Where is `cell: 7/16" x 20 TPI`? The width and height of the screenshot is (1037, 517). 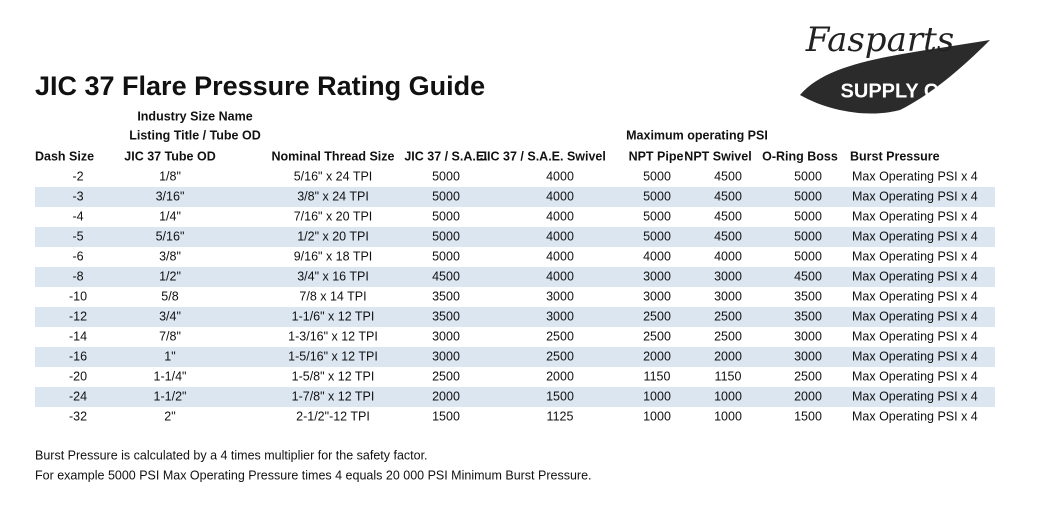
cell: 7/16" x 20 TPI is located at coordinates (333, 216).